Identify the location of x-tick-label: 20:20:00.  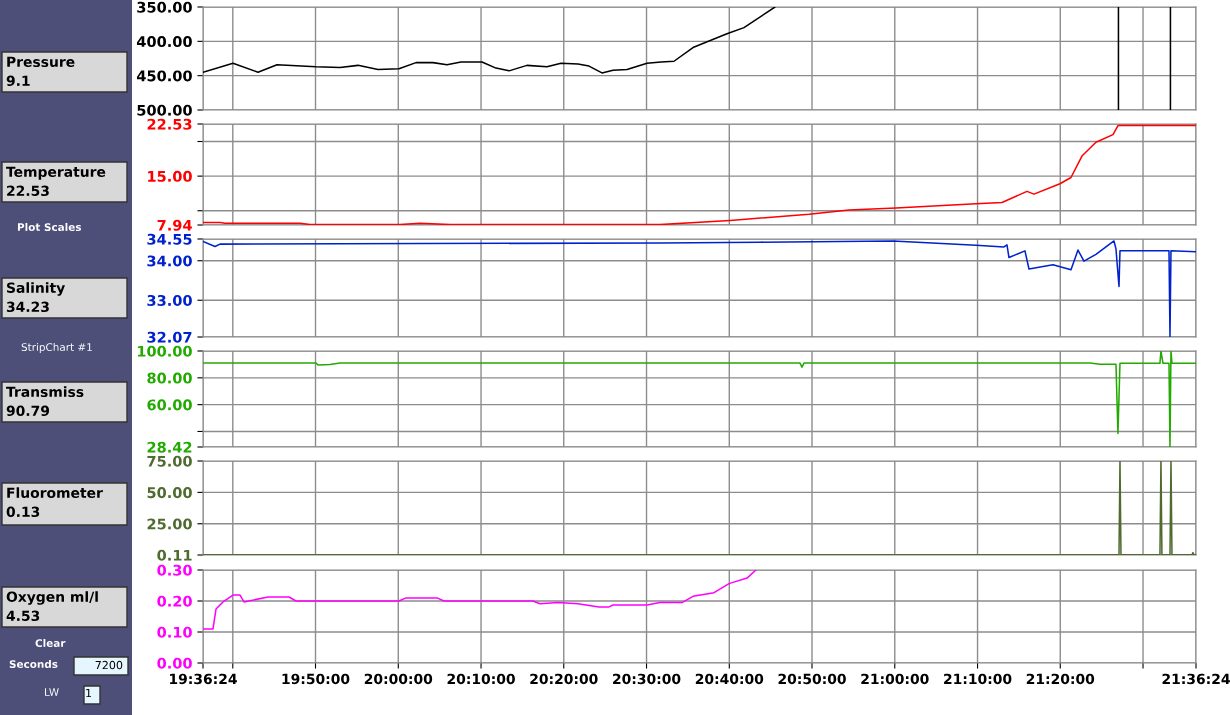
(564, 679).